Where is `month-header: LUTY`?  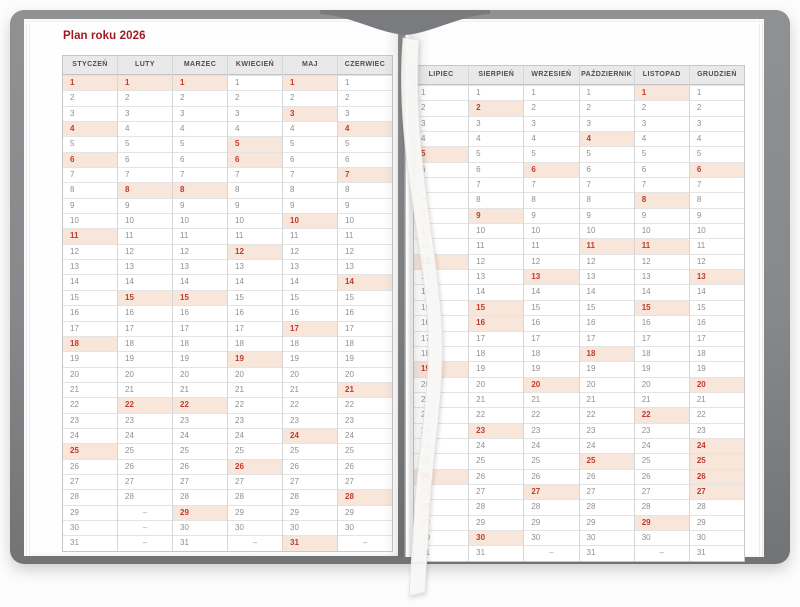 month-header: LUTY is located at coordinates (145, 65).